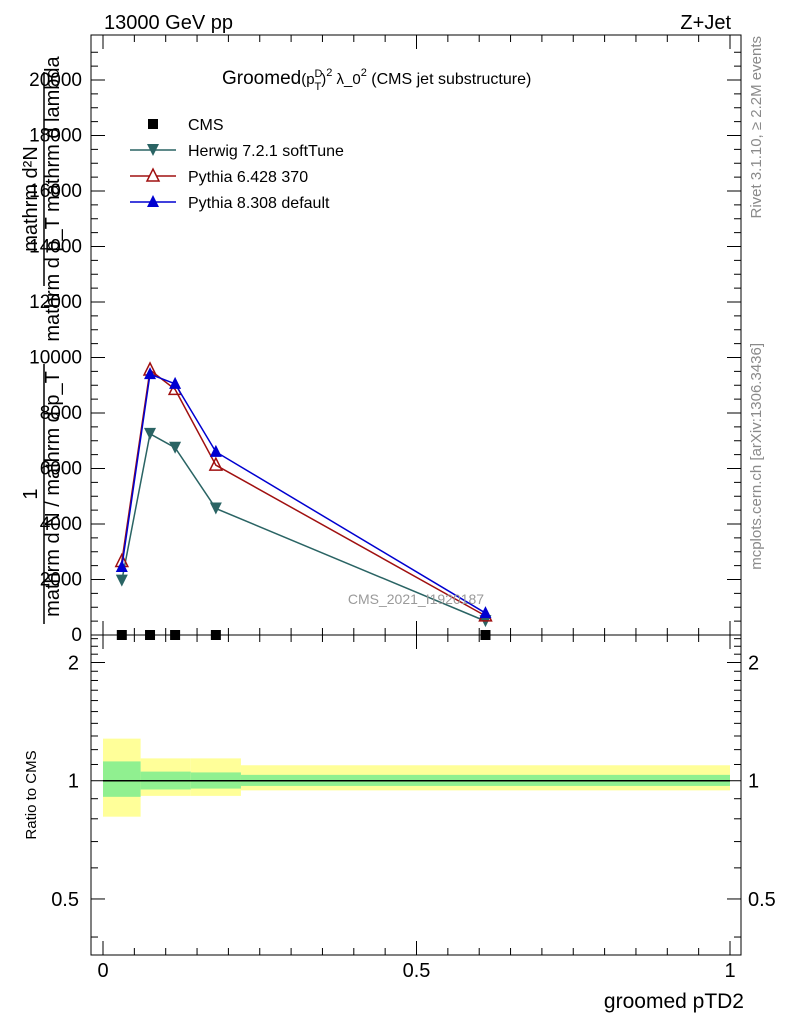 This screenshot has width=786, height=1024. Describe the element at coordinates (76, 635) in the screenshot. I see `y-tick-label: 0` at that location.